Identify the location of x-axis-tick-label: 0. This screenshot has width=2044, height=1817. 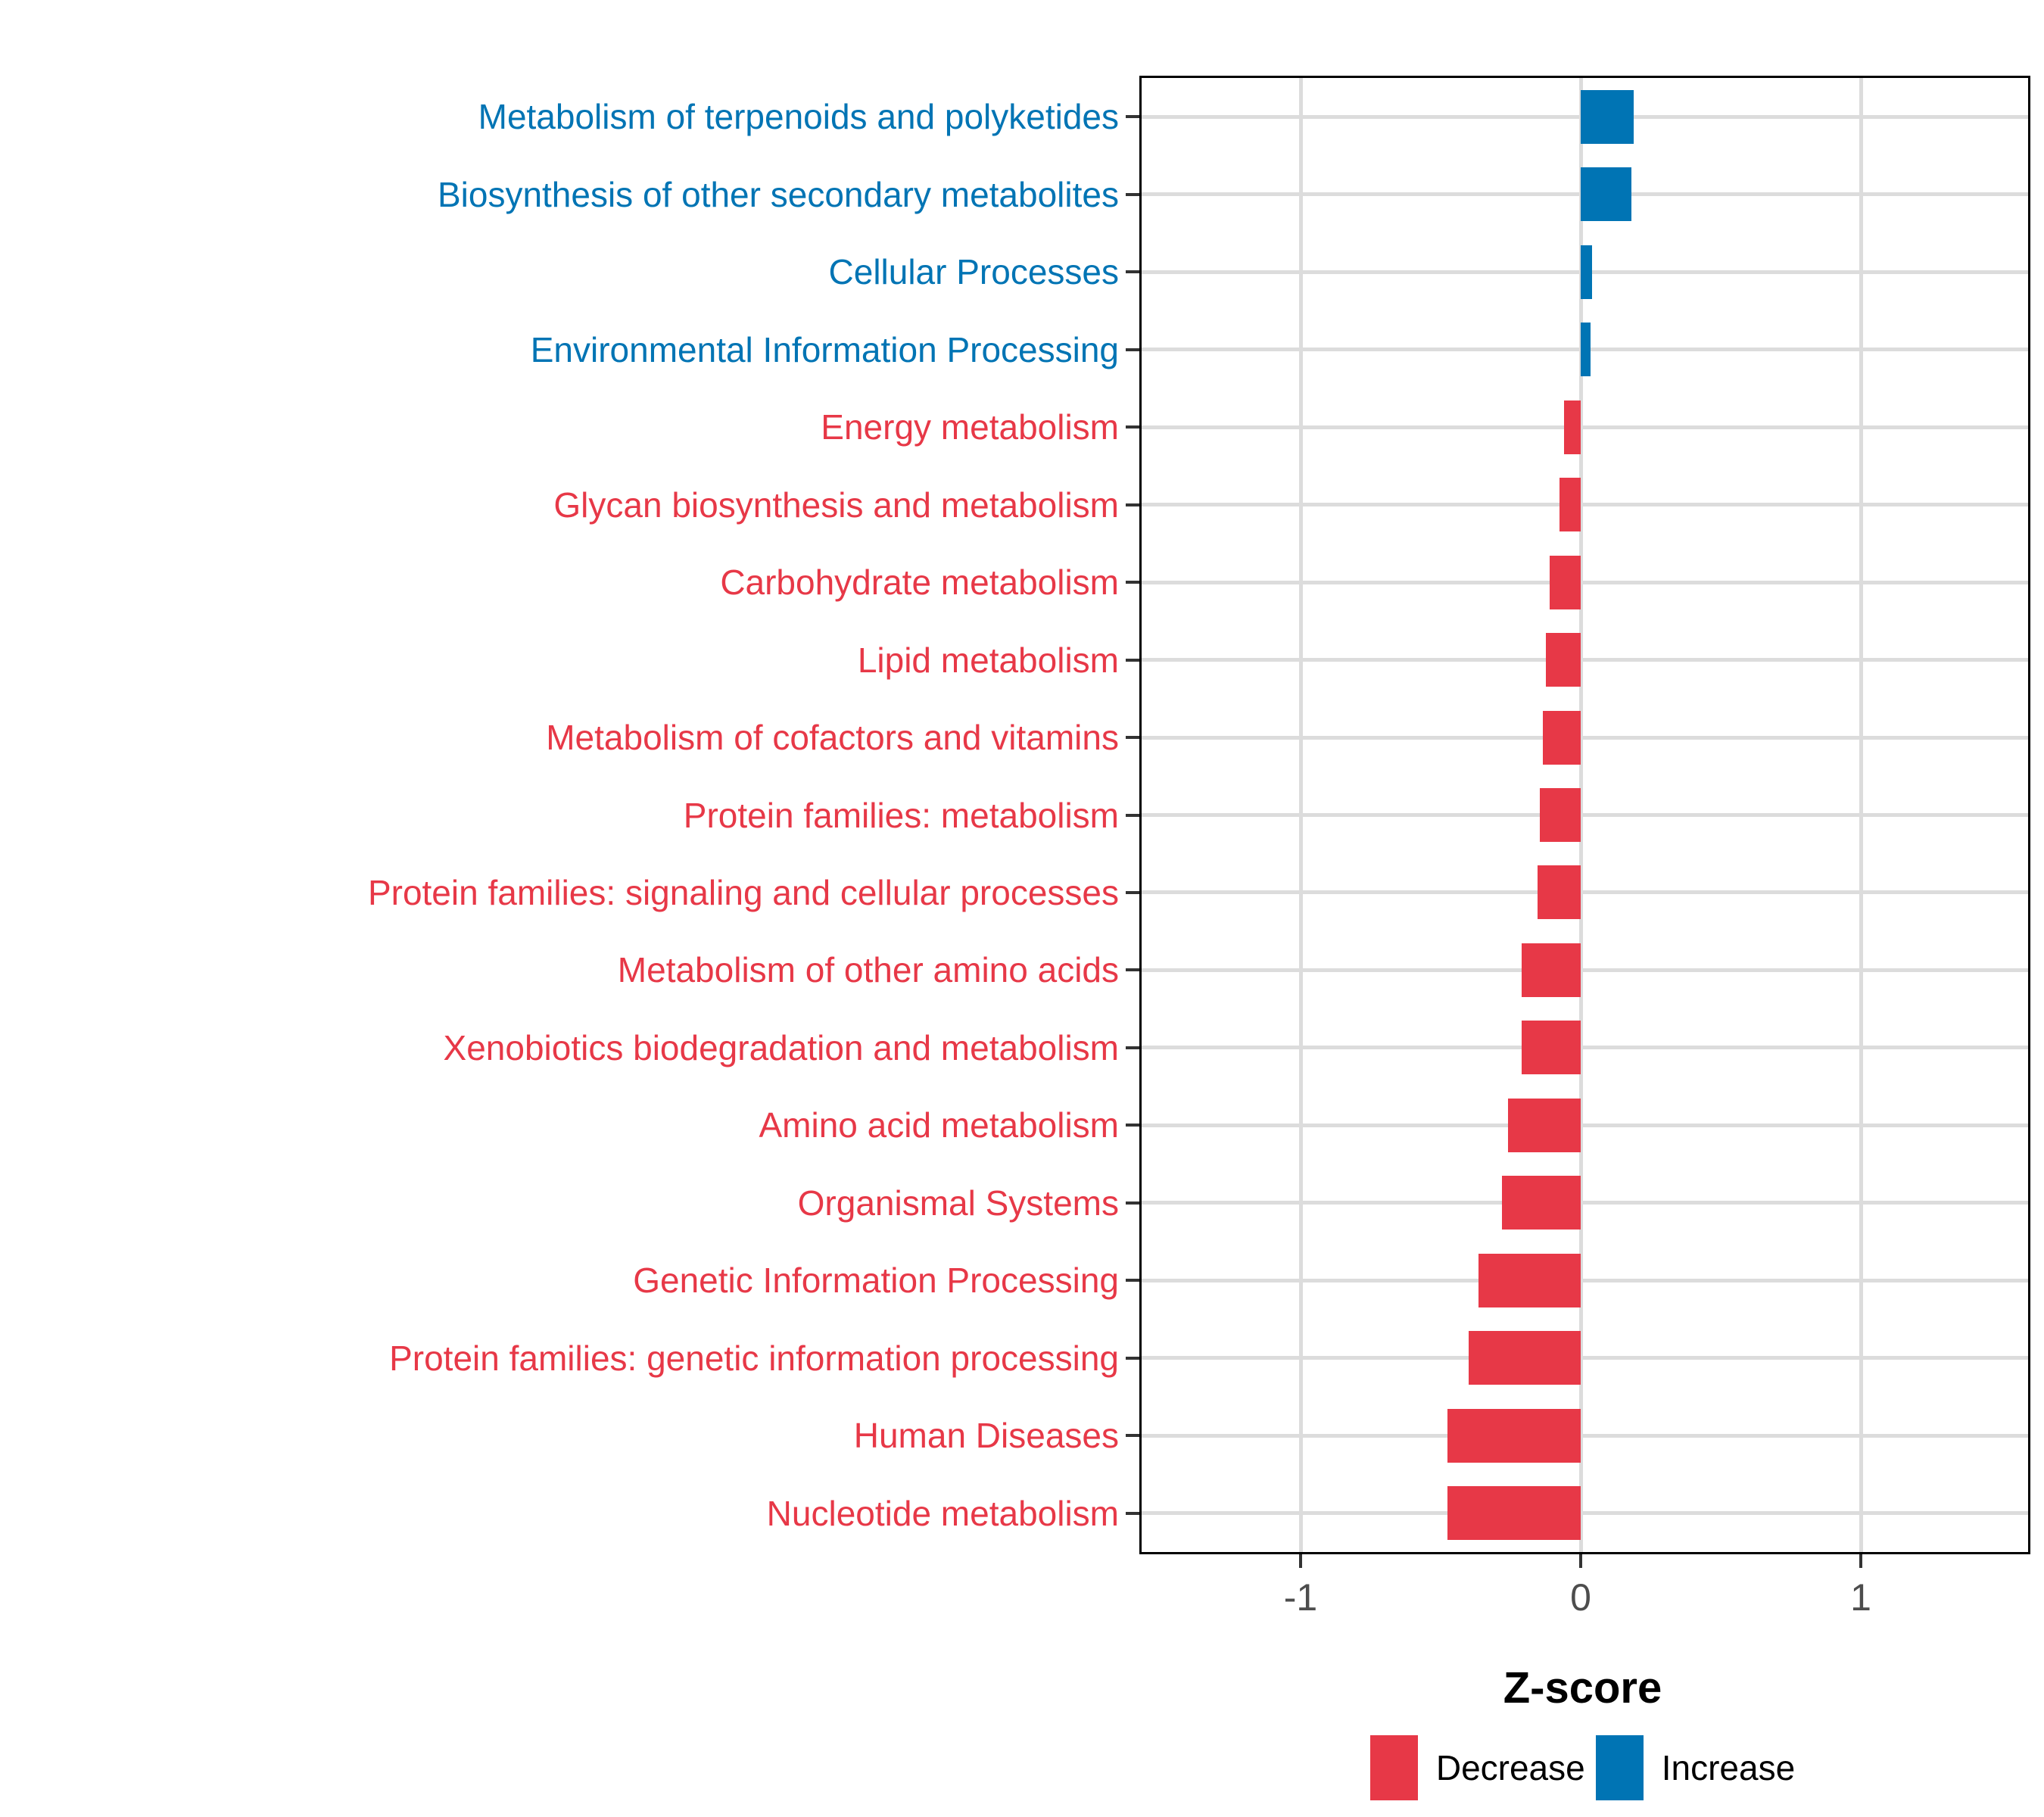
(1581, 1597).